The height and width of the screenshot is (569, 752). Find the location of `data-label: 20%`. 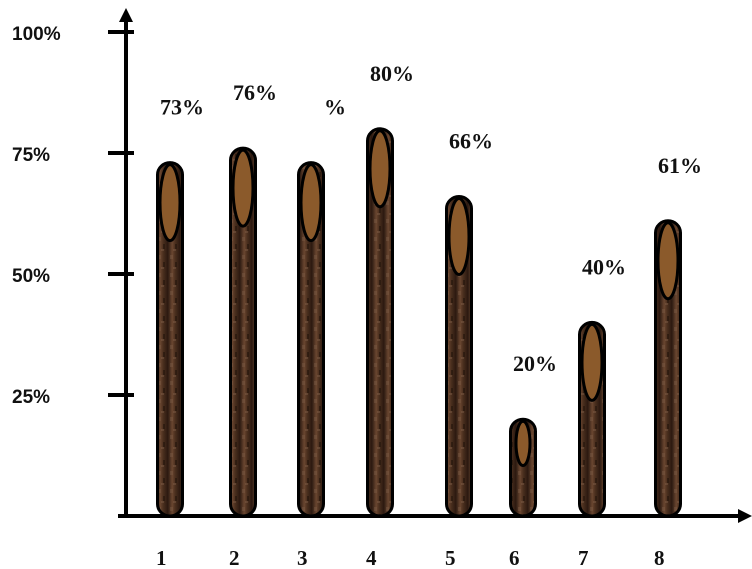

data-label: 20% is located at coordinates (535, 363).